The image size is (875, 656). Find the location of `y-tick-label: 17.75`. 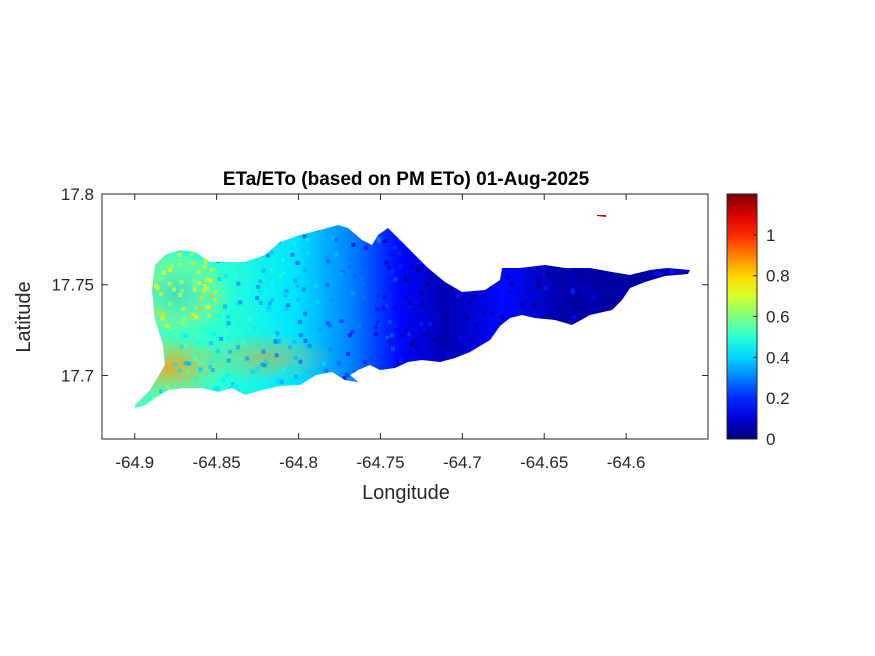

y-tick-label: 17.75 is located at coordinates (72, 285).